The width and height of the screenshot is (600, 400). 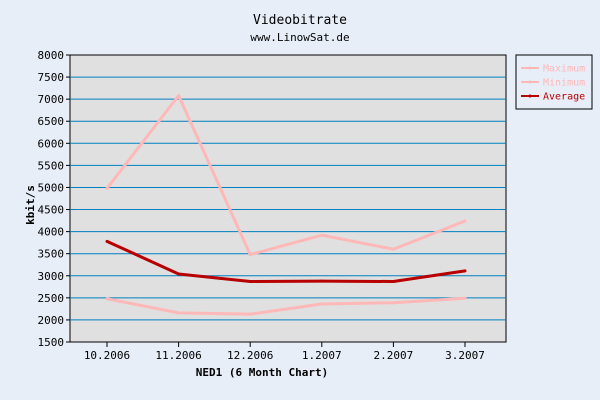 I want to click on y-axis-label: kbit/s, so click(x=30, y=205).